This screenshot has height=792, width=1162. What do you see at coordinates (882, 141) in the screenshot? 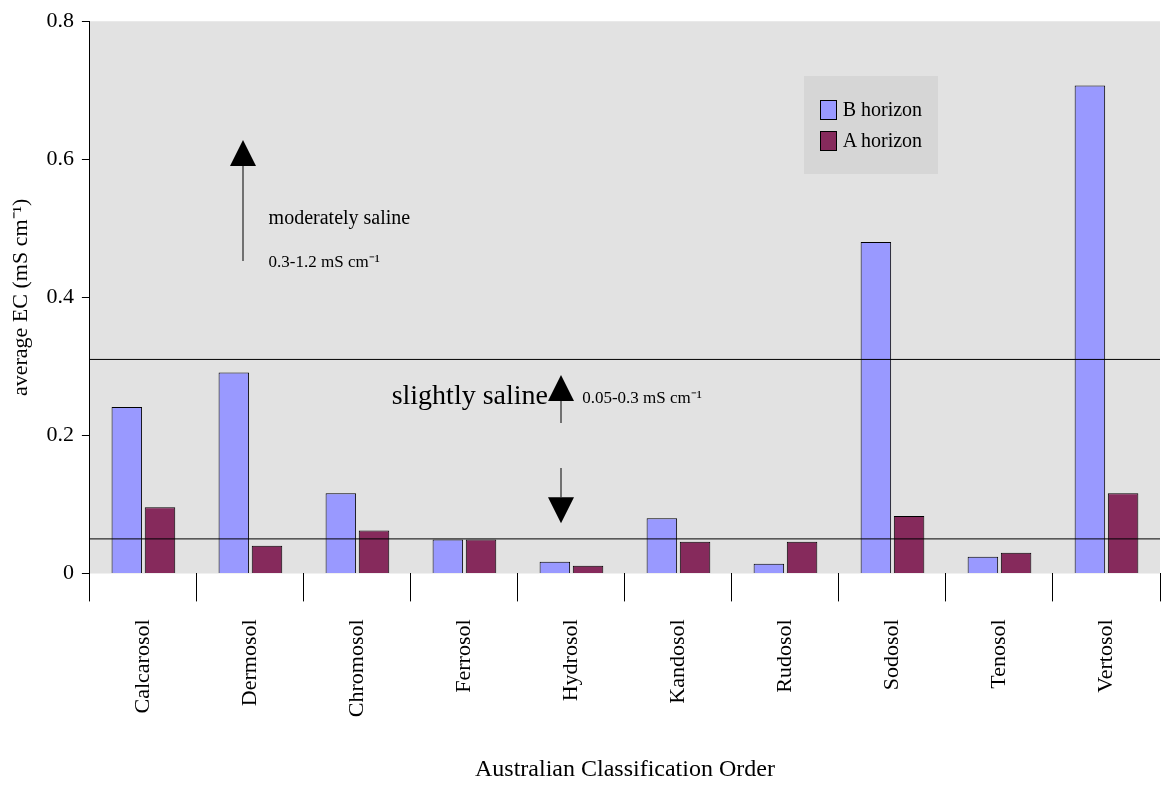
I see `legend-label: A horizon` at bounding box center [882, 141].